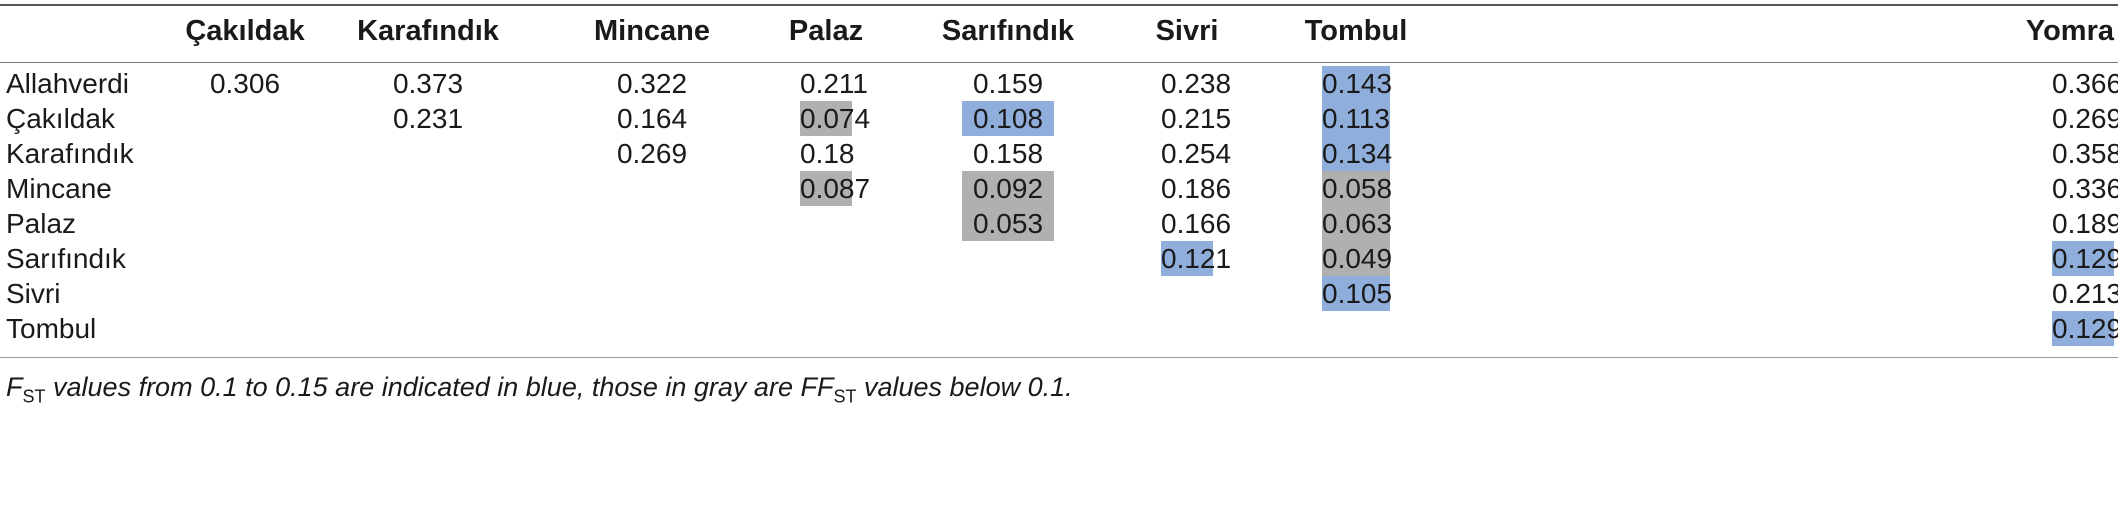  I want to click on table-cell: 0.143, so click(1357, 83).